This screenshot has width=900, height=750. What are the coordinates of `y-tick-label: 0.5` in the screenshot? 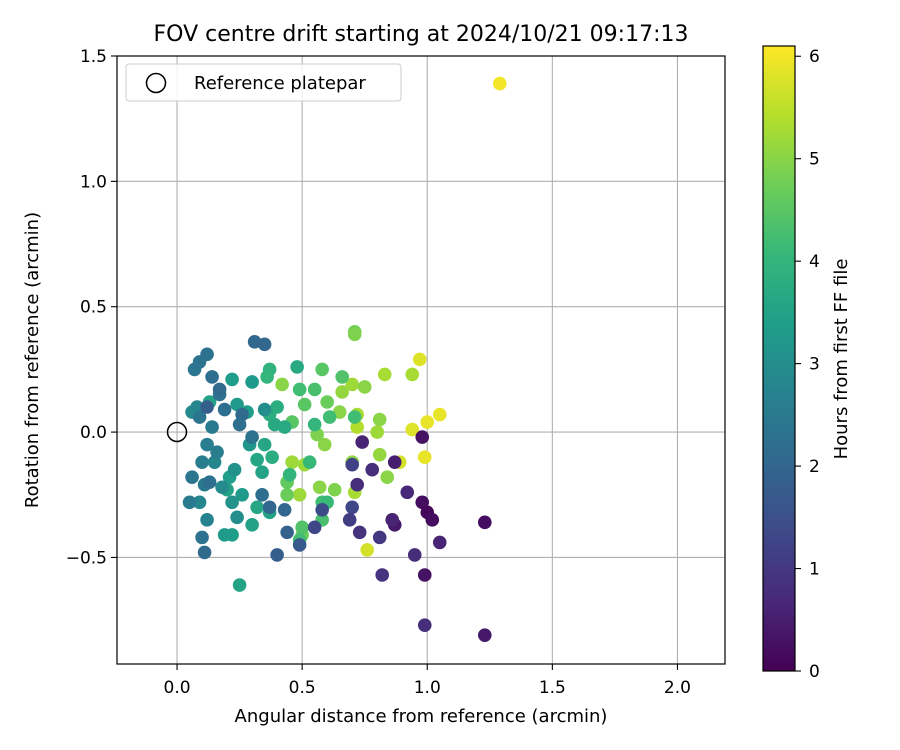 It's located at (93, 308).